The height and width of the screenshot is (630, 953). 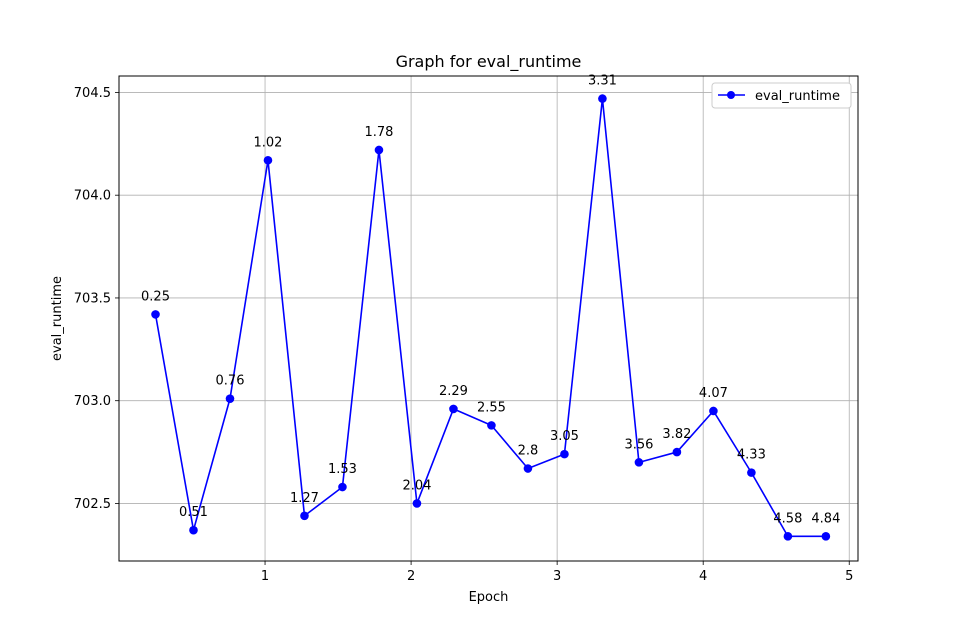 I want to click on point-label: 2.29, so click(x=453, y=391).